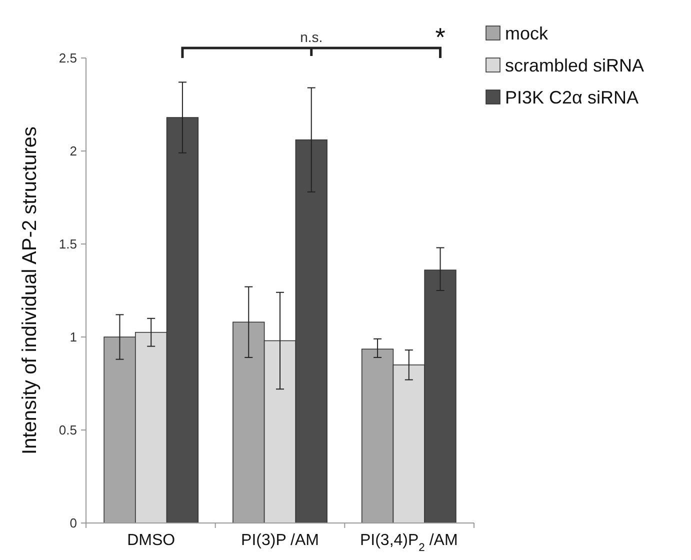  What do you see at coordinates (73, 337) in the screenshot?
I see `y-tick-label: 1` at bounding box center [73, 337].